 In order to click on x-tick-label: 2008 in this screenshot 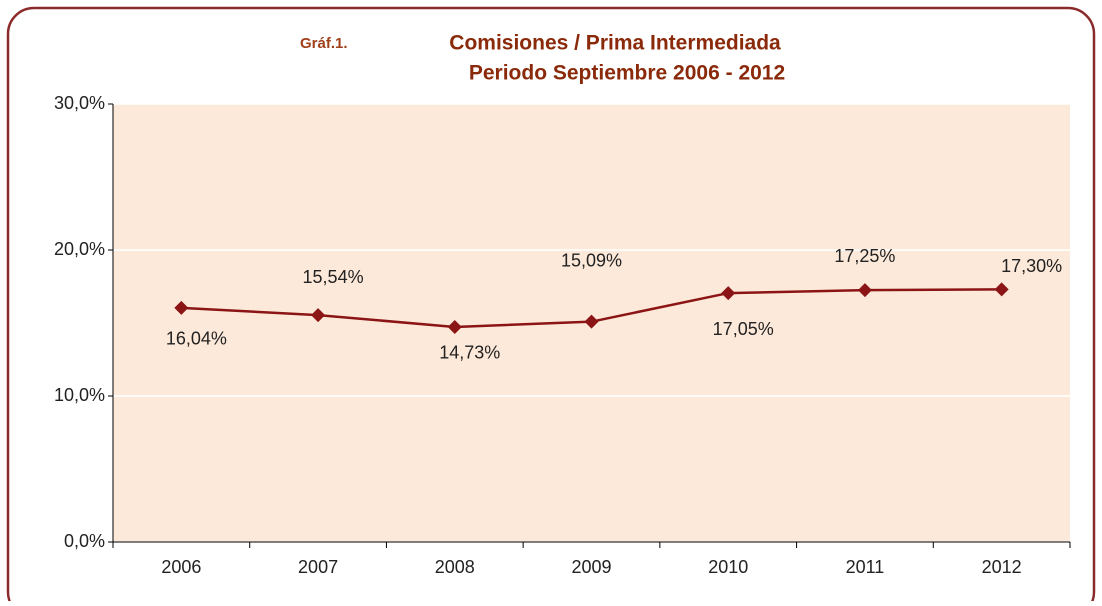, I will do `click(455, 567)`.